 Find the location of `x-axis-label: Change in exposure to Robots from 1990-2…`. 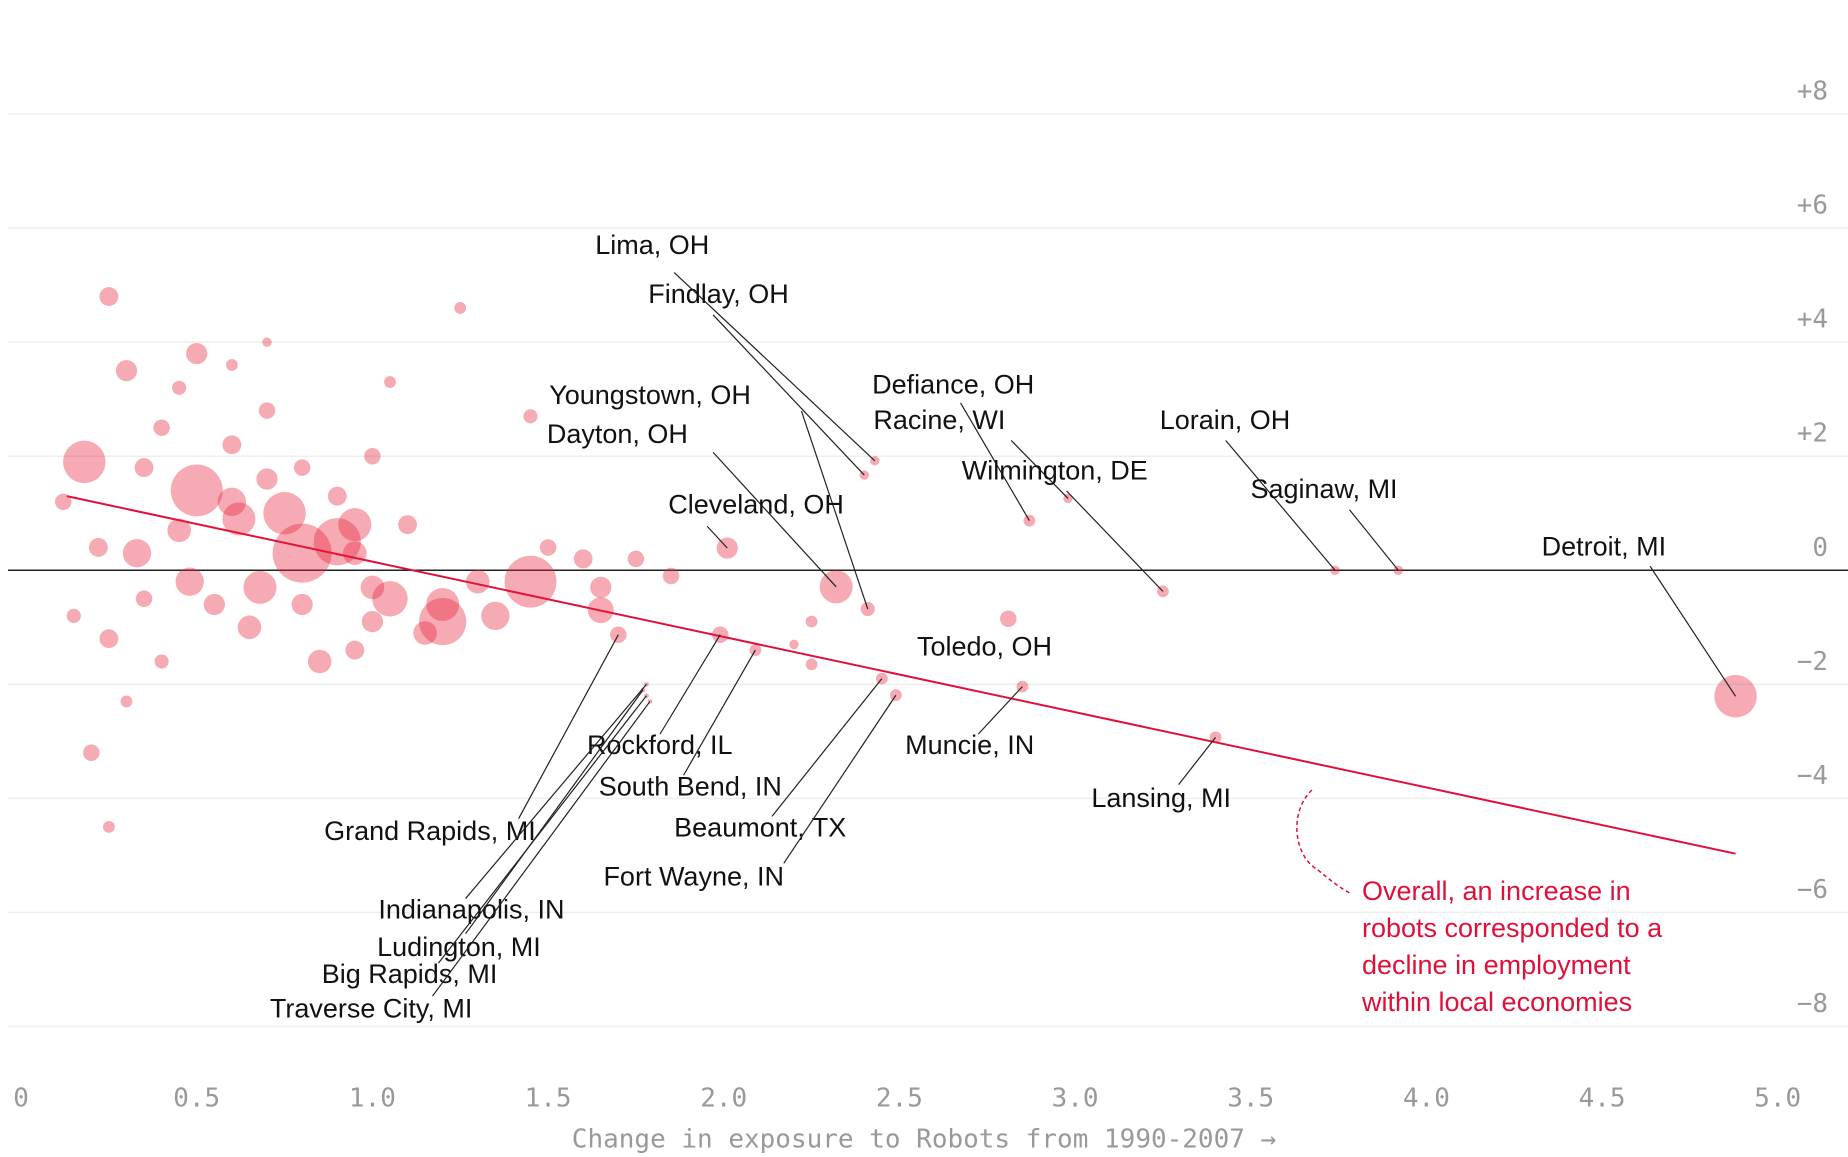

x-axis-label: Change in exposure to Robots from 1990-2… is located at coordinates (924, 1140).